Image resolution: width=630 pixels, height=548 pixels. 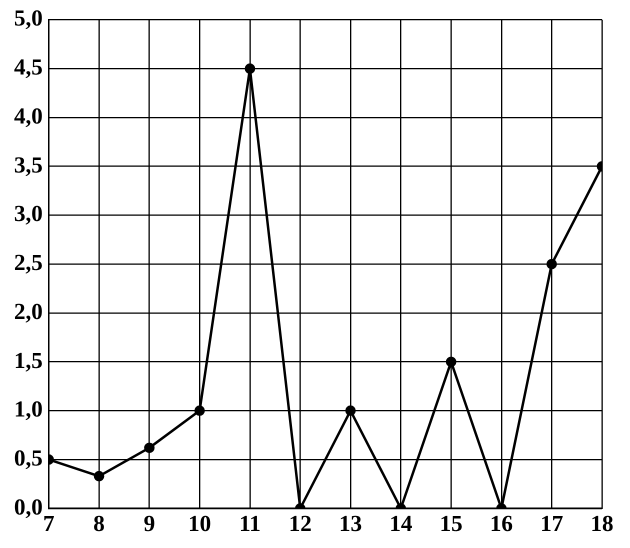 I want to click on x-tick-label: 12, so click(x=300, y=523).